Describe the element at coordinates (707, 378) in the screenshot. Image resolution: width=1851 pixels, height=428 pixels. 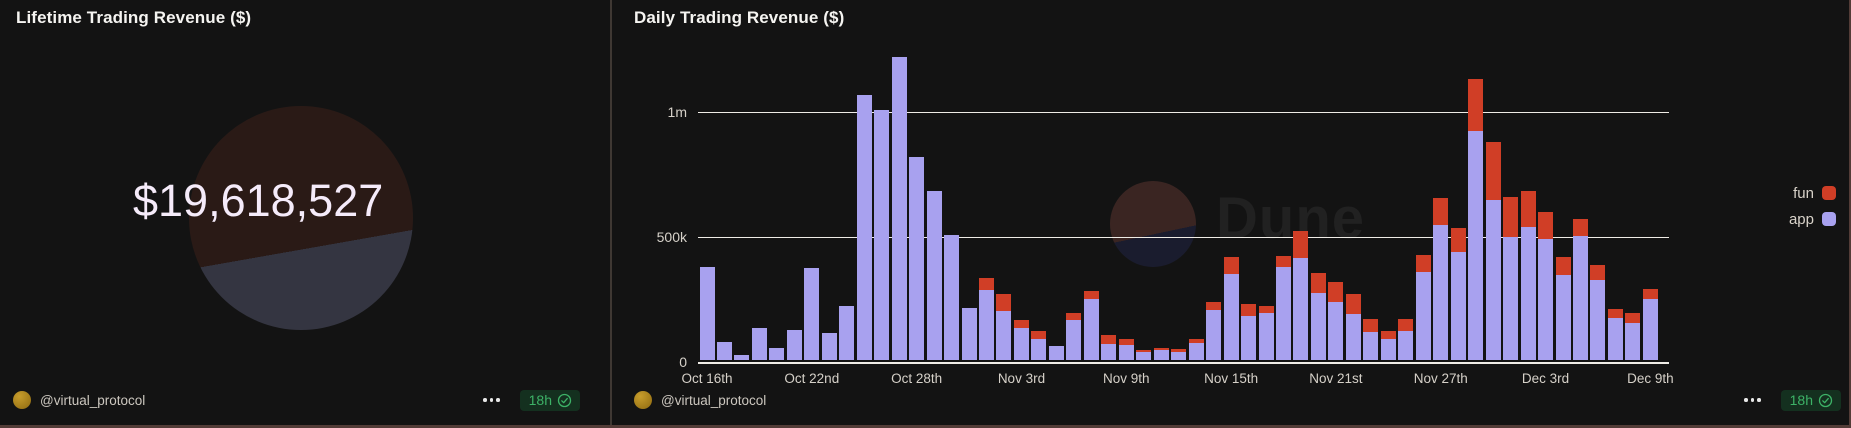
I see `x-tick-label: Oct 16th` at that location.